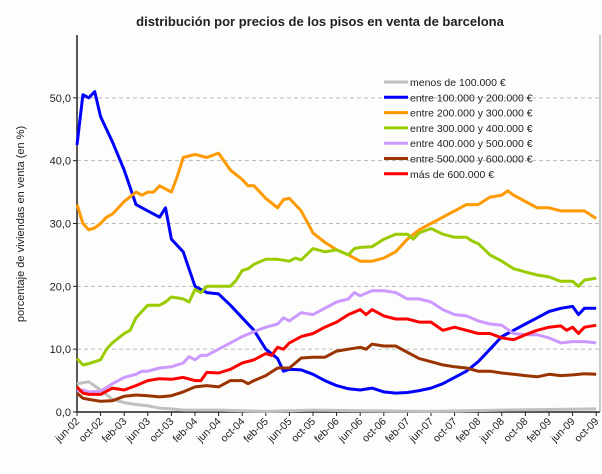 This screenshot has height=474, width=602. Describe the element at coordinates (374, 430) in the screenshot. I see `x-tick-label: oct-06` at that location.